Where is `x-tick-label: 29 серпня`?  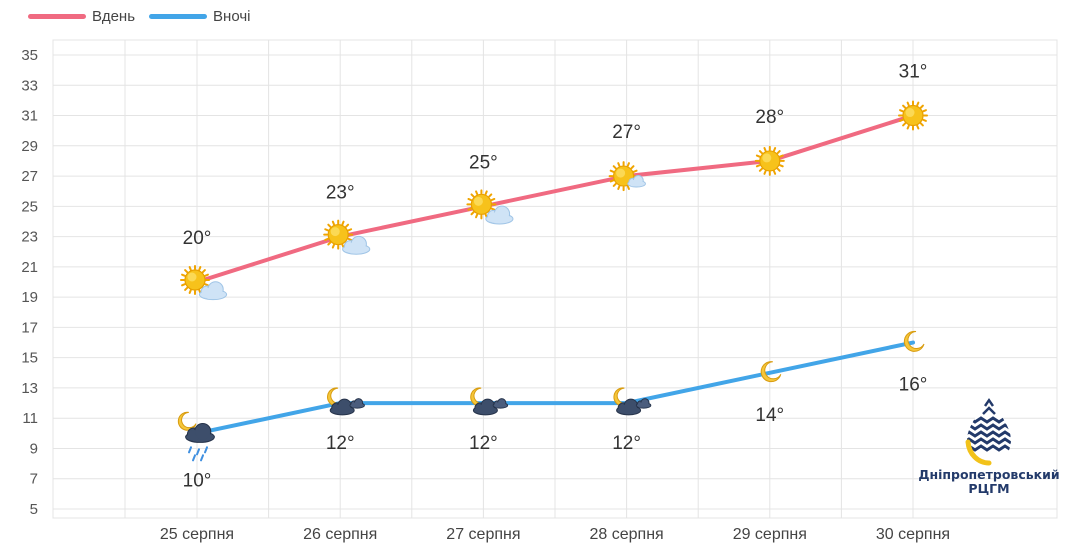
x-tick-label: 29 серпня is located at coordinates (770, 534).